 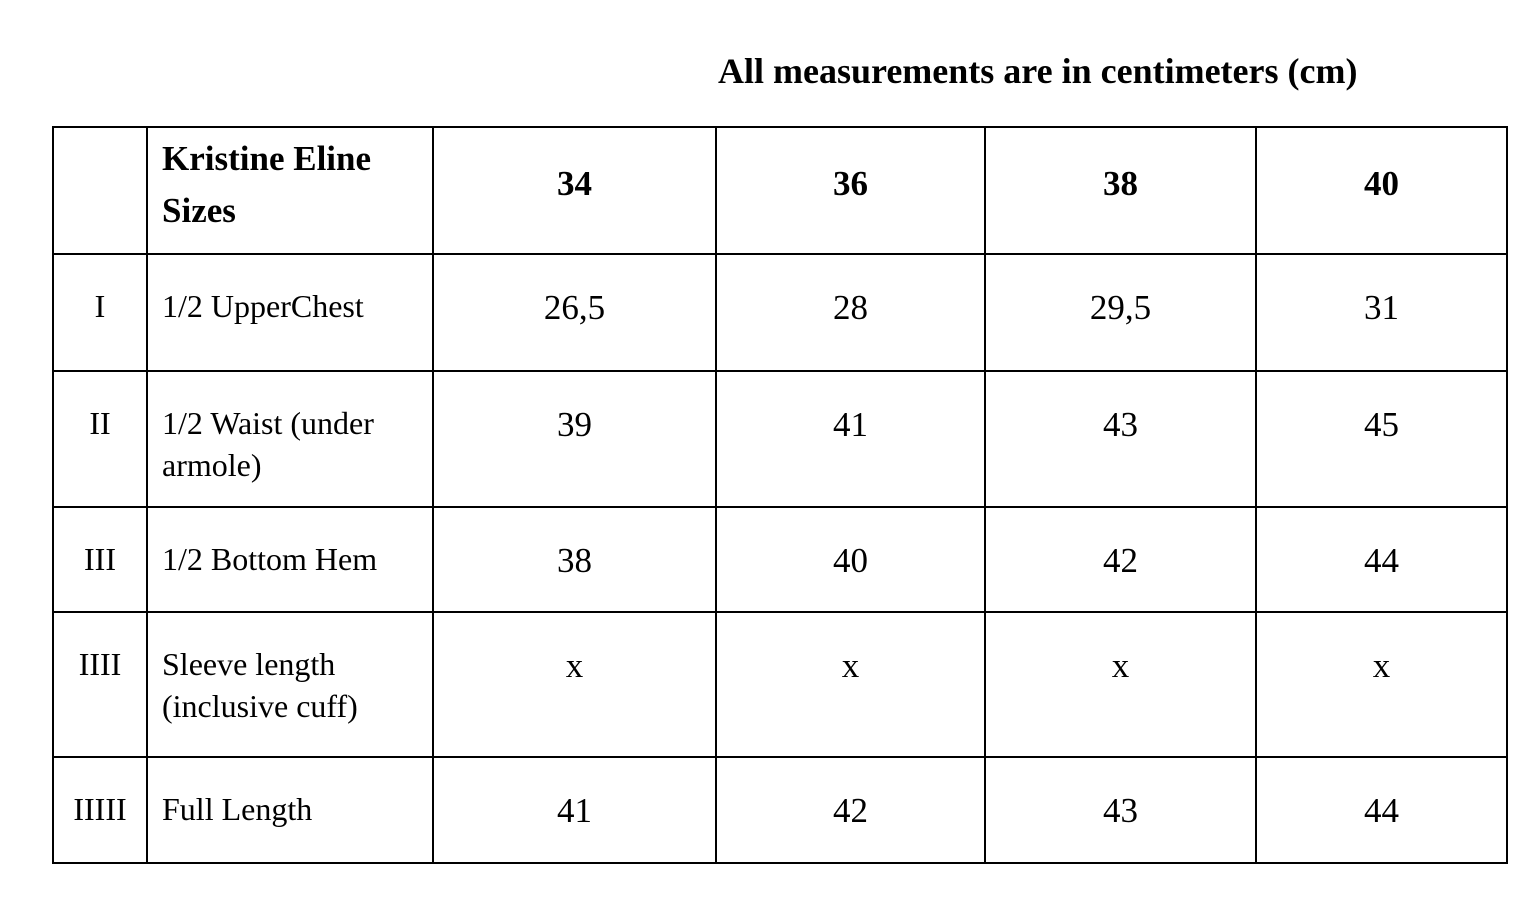 What do you see at coordinates (1038, 71) in the screenshot?
I see `page-title: All measurements are in centimeters (cm)` at bounding box center [1038, 71].